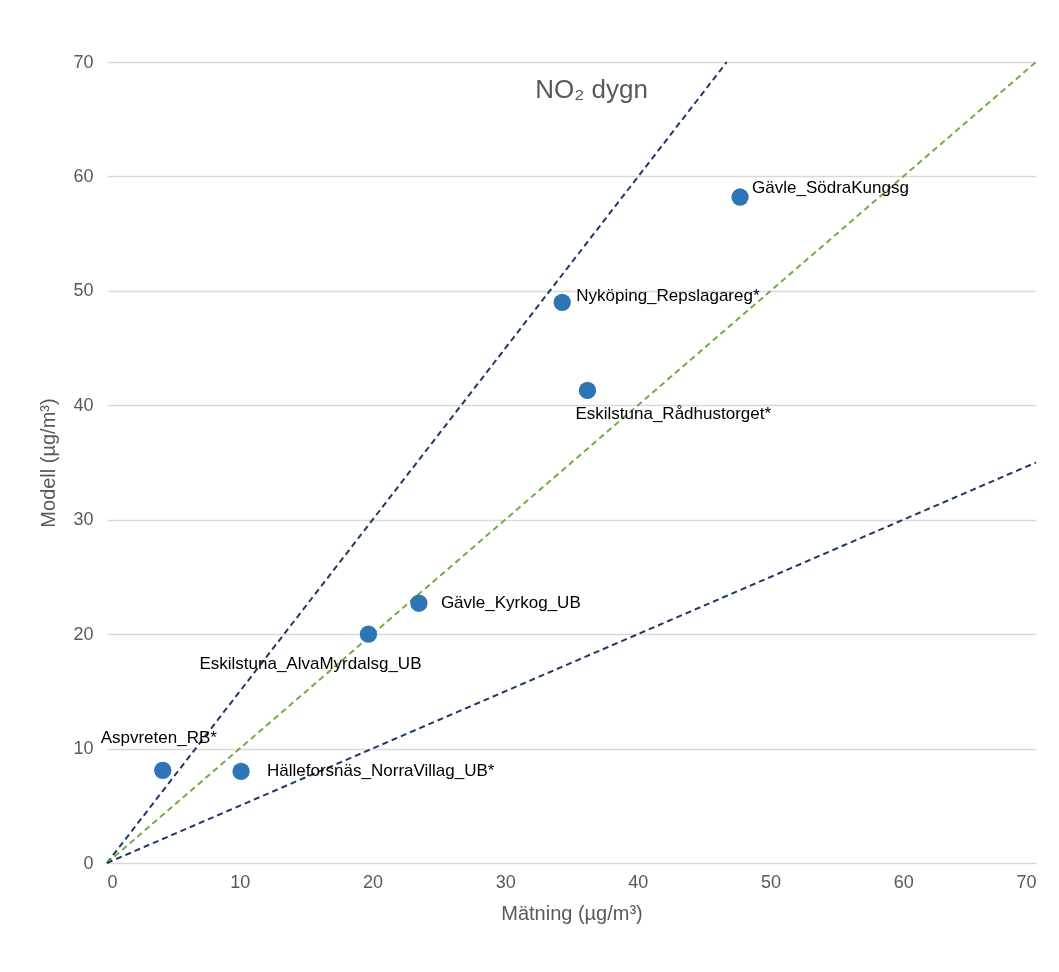 This screenshot has height=972, width=1059. What do you see at coordinates (83, 519) in the screenshot?
I see `y-tick-label: 30` at bounding box center [83, 519].